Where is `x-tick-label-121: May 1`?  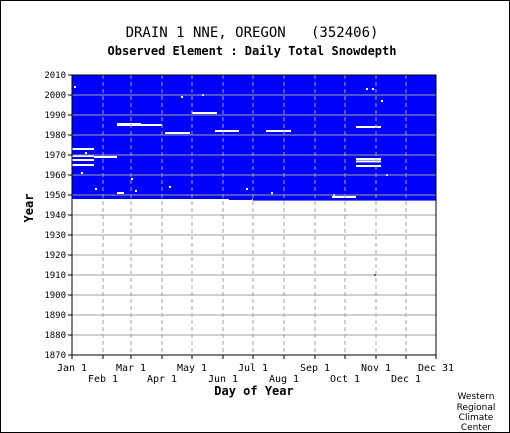 x-tick-label-121: May 1 is located at coordinates (192, 368).